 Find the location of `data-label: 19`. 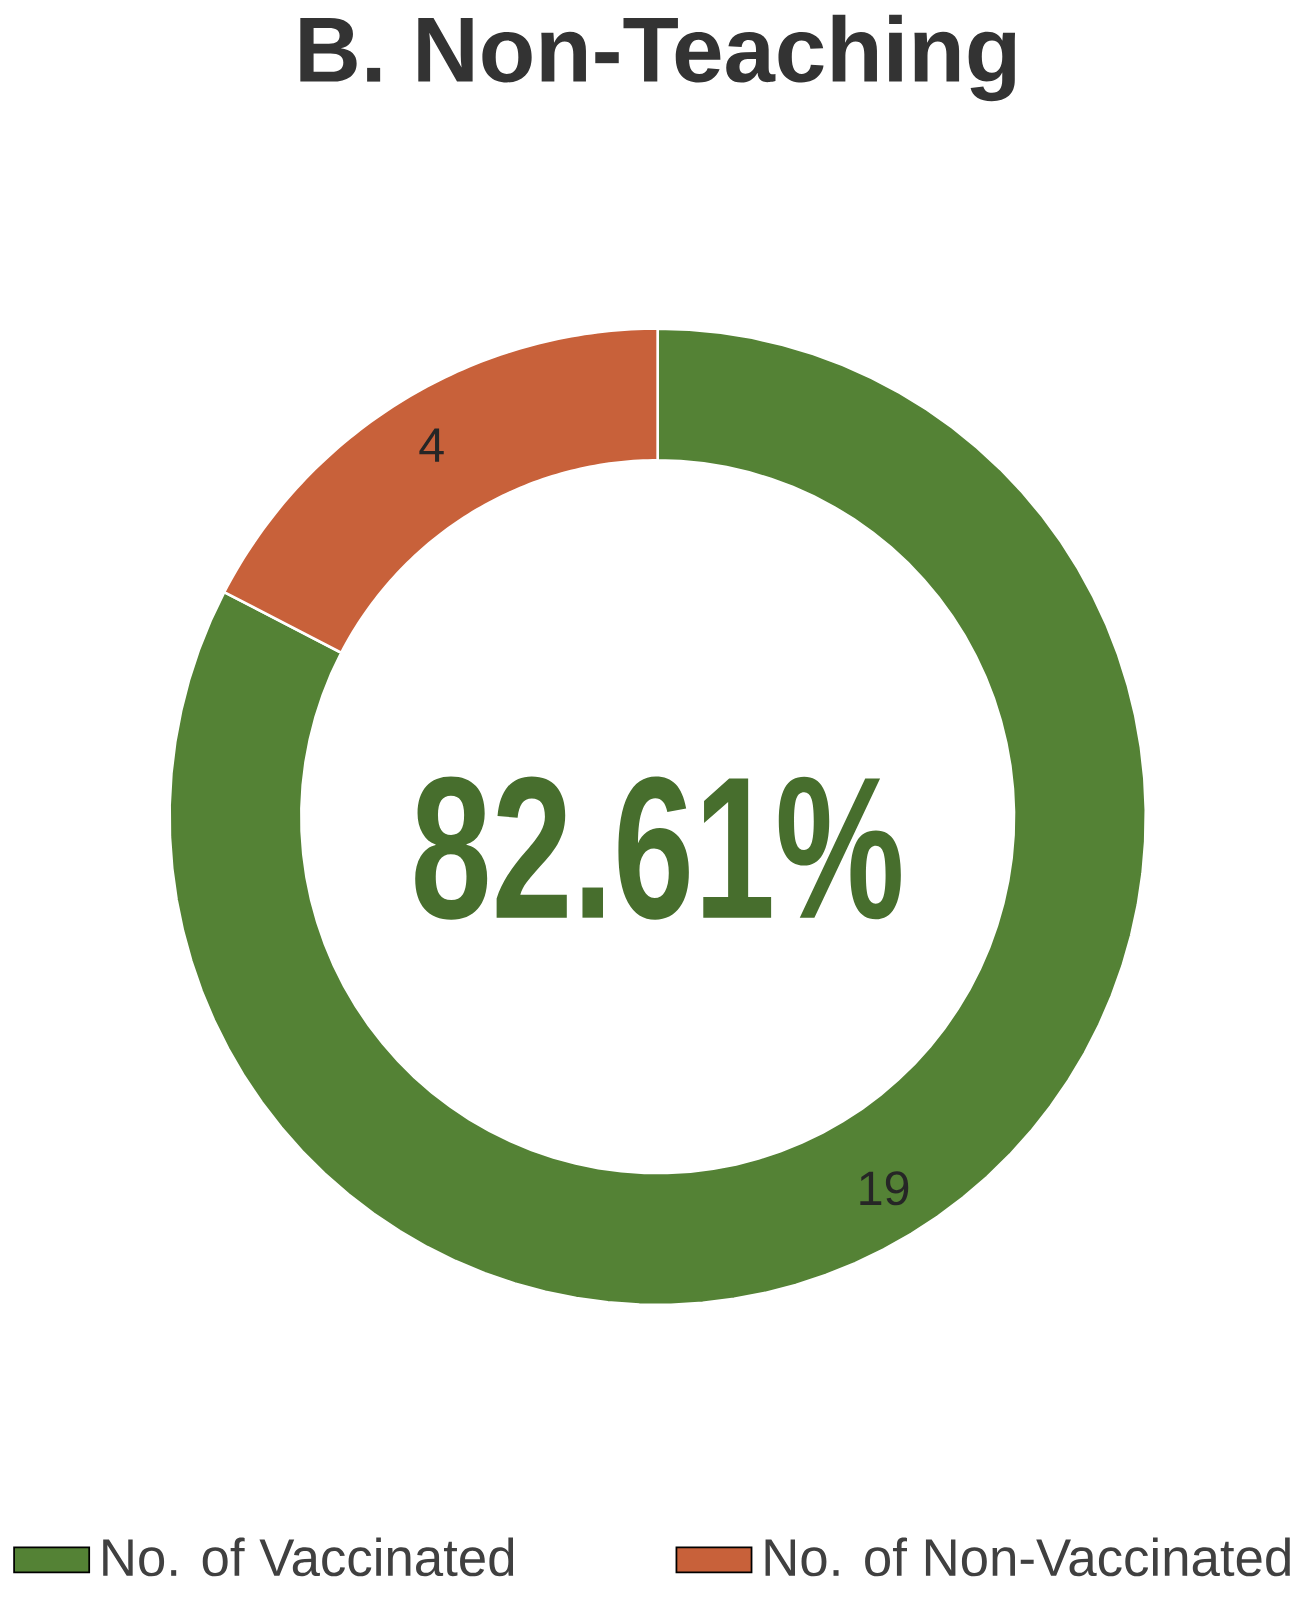

data-label: 19 is located at coordinates (884, 1188).